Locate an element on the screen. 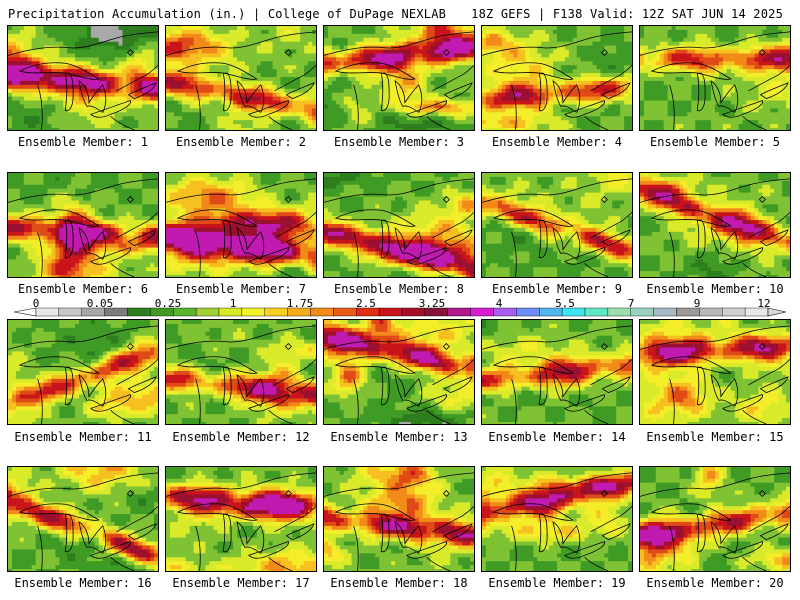  colorbar-tick-label: 7 is located at coordinates (631, 303).